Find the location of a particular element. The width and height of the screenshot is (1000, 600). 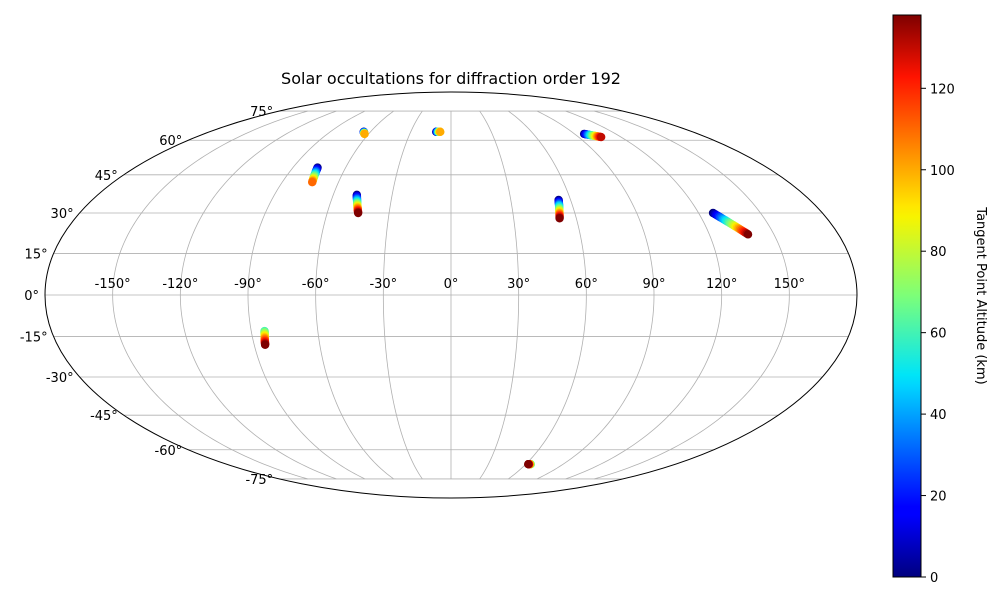

colorbar-tick-label: 120 is located at coordinates (942, 89).